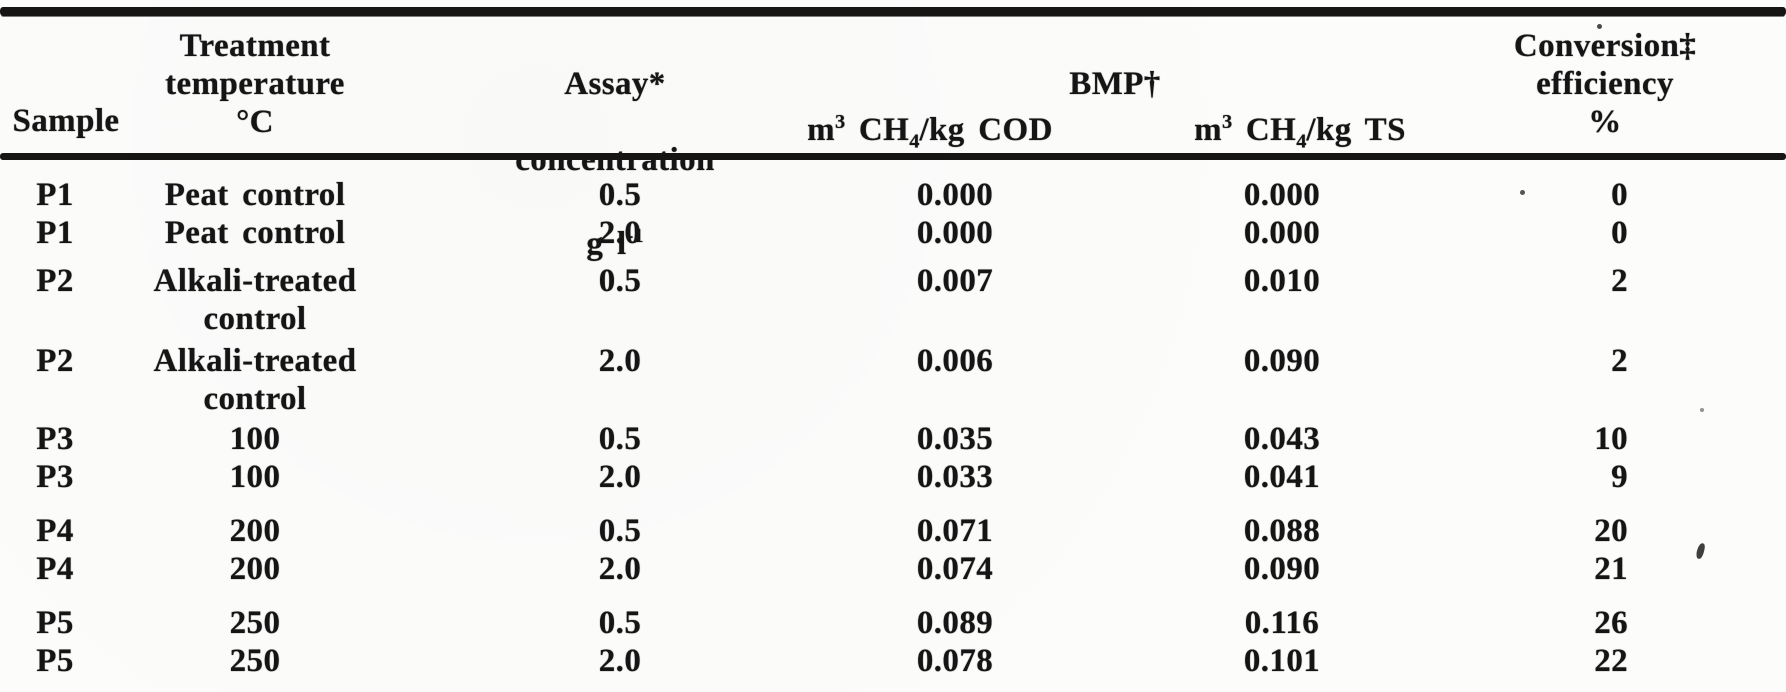 The height and width of the screenshot is (692, 1786). What do you see at coordinates (1611, 661) in the screenshot?
I see `cell-conversion: 22` at bounding box center [1611, 661].